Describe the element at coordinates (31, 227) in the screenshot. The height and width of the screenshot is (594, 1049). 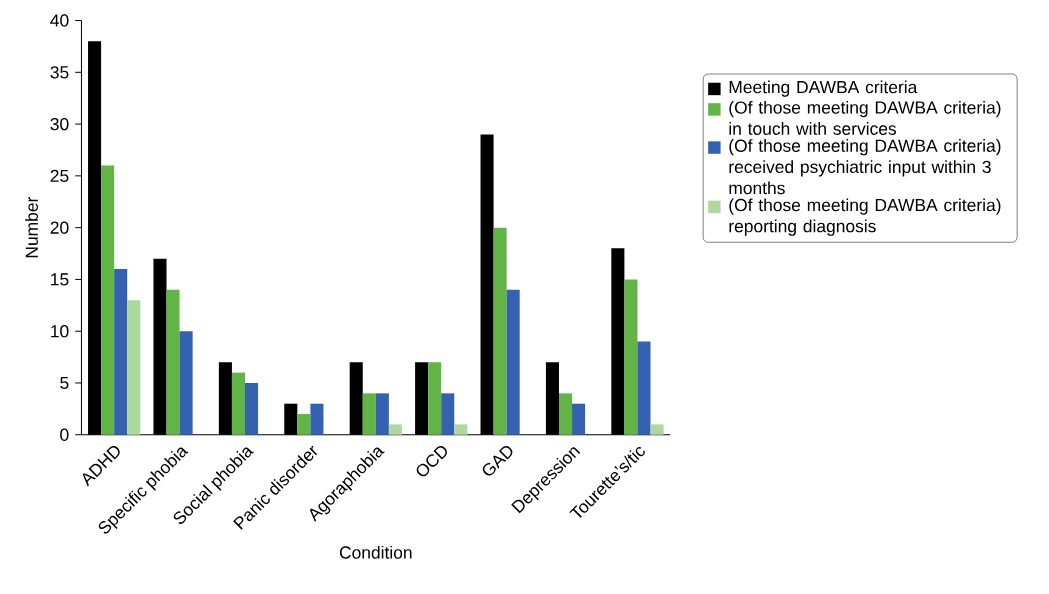
I see `y-axis-title: Number` at that location.